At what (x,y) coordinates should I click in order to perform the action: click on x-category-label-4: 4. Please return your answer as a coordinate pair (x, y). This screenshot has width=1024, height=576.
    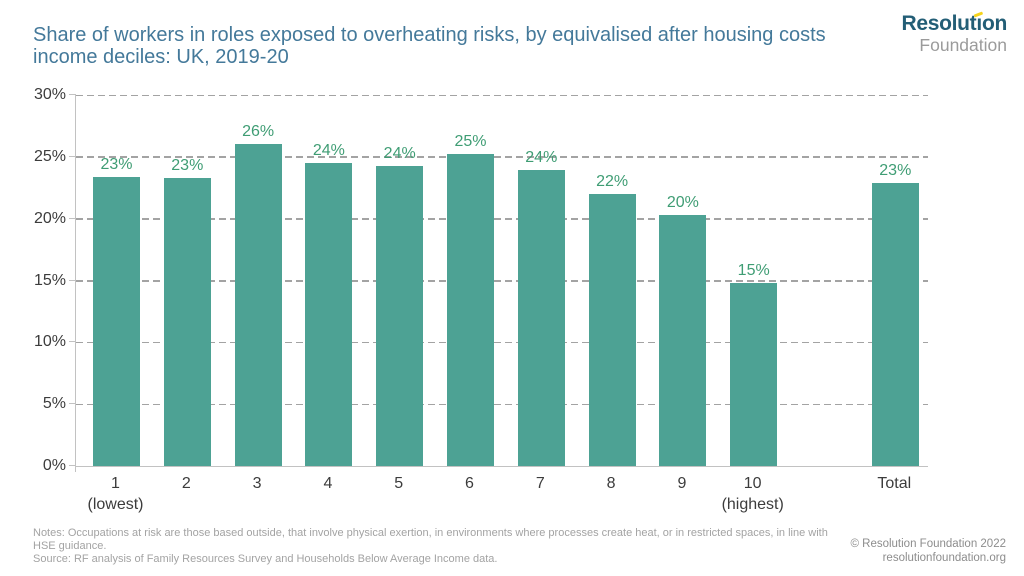
    Looking at the image, I should click on (328, 483).